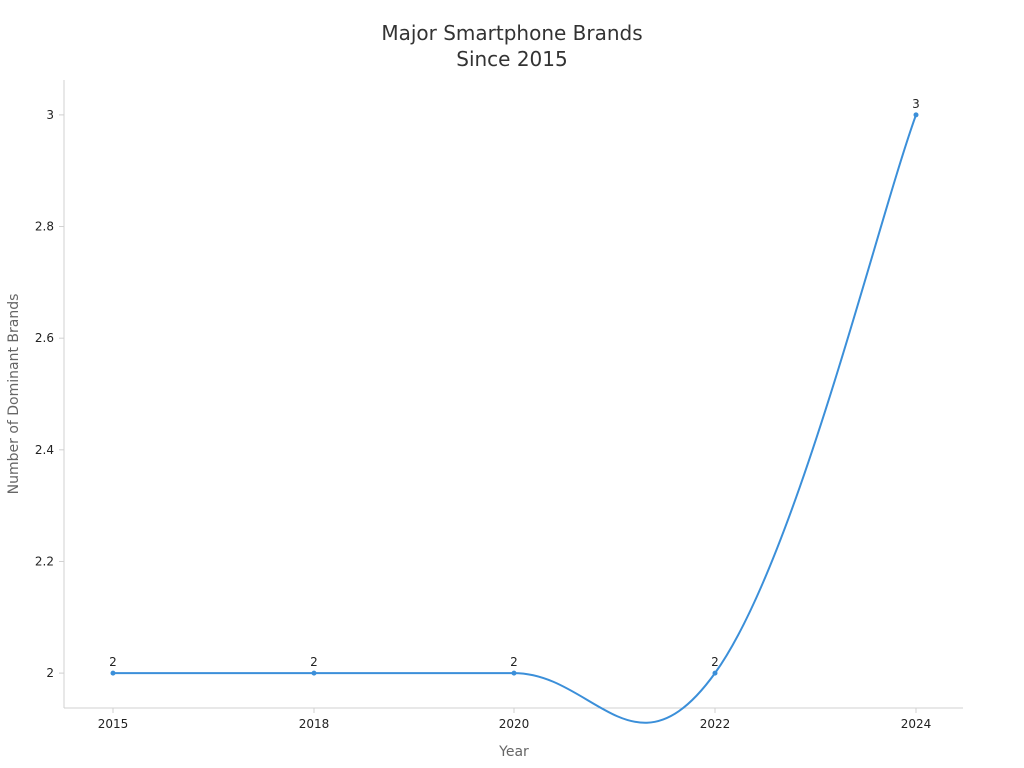 The height and width of the screenshot is (768, 1024). Describe the element at coordinates (514, 724) in the screenshot. I see `x-tick-label: 2020` at that location.